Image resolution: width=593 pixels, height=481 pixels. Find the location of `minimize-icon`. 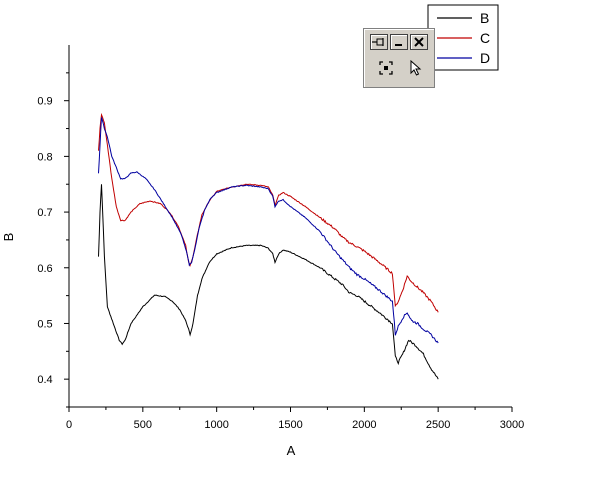

minimize-icon is located at coordinates (399, 42).